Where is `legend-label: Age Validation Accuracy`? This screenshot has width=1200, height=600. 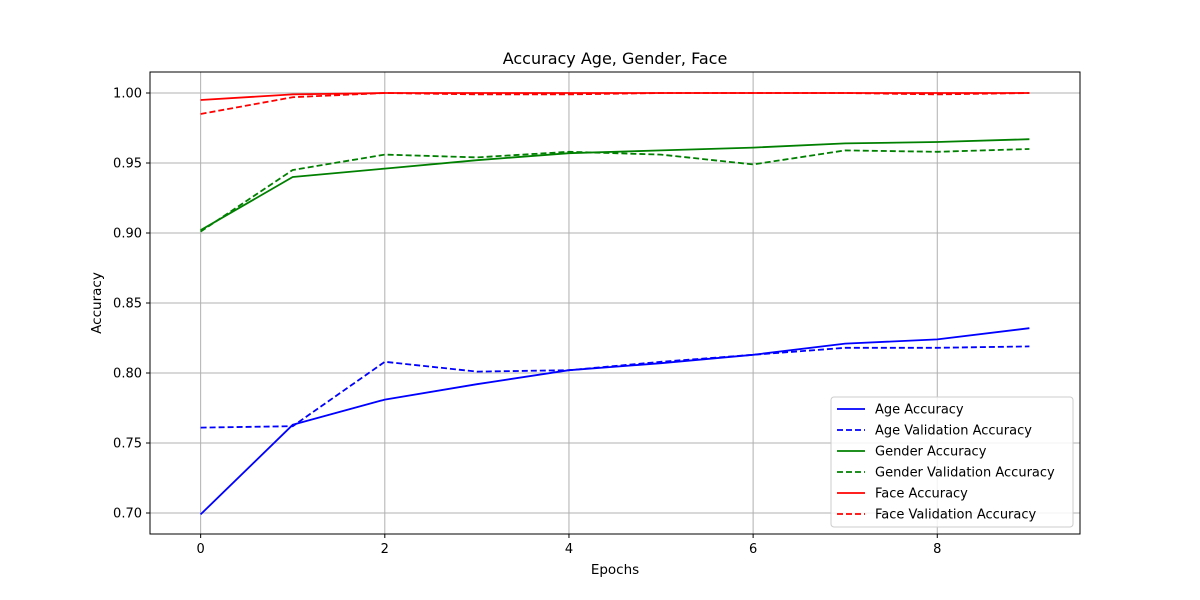
legend-label: Age Validation Accuracy is located at coordinates (953, 431).